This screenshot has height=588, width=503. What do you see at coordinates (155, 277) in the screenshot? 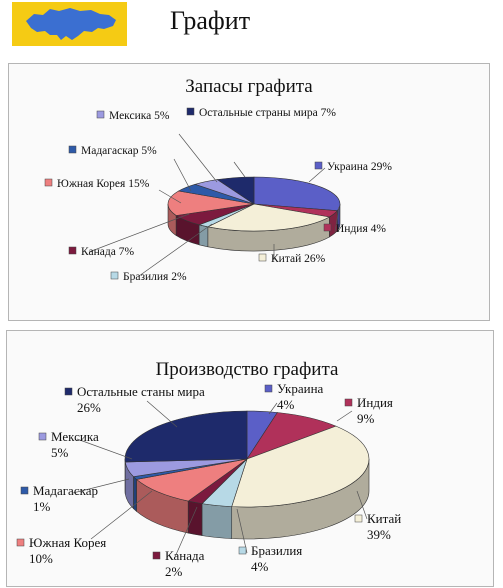
I see `data-label-бразилия: Бразилия 2%` at bounding box center [155, 277].